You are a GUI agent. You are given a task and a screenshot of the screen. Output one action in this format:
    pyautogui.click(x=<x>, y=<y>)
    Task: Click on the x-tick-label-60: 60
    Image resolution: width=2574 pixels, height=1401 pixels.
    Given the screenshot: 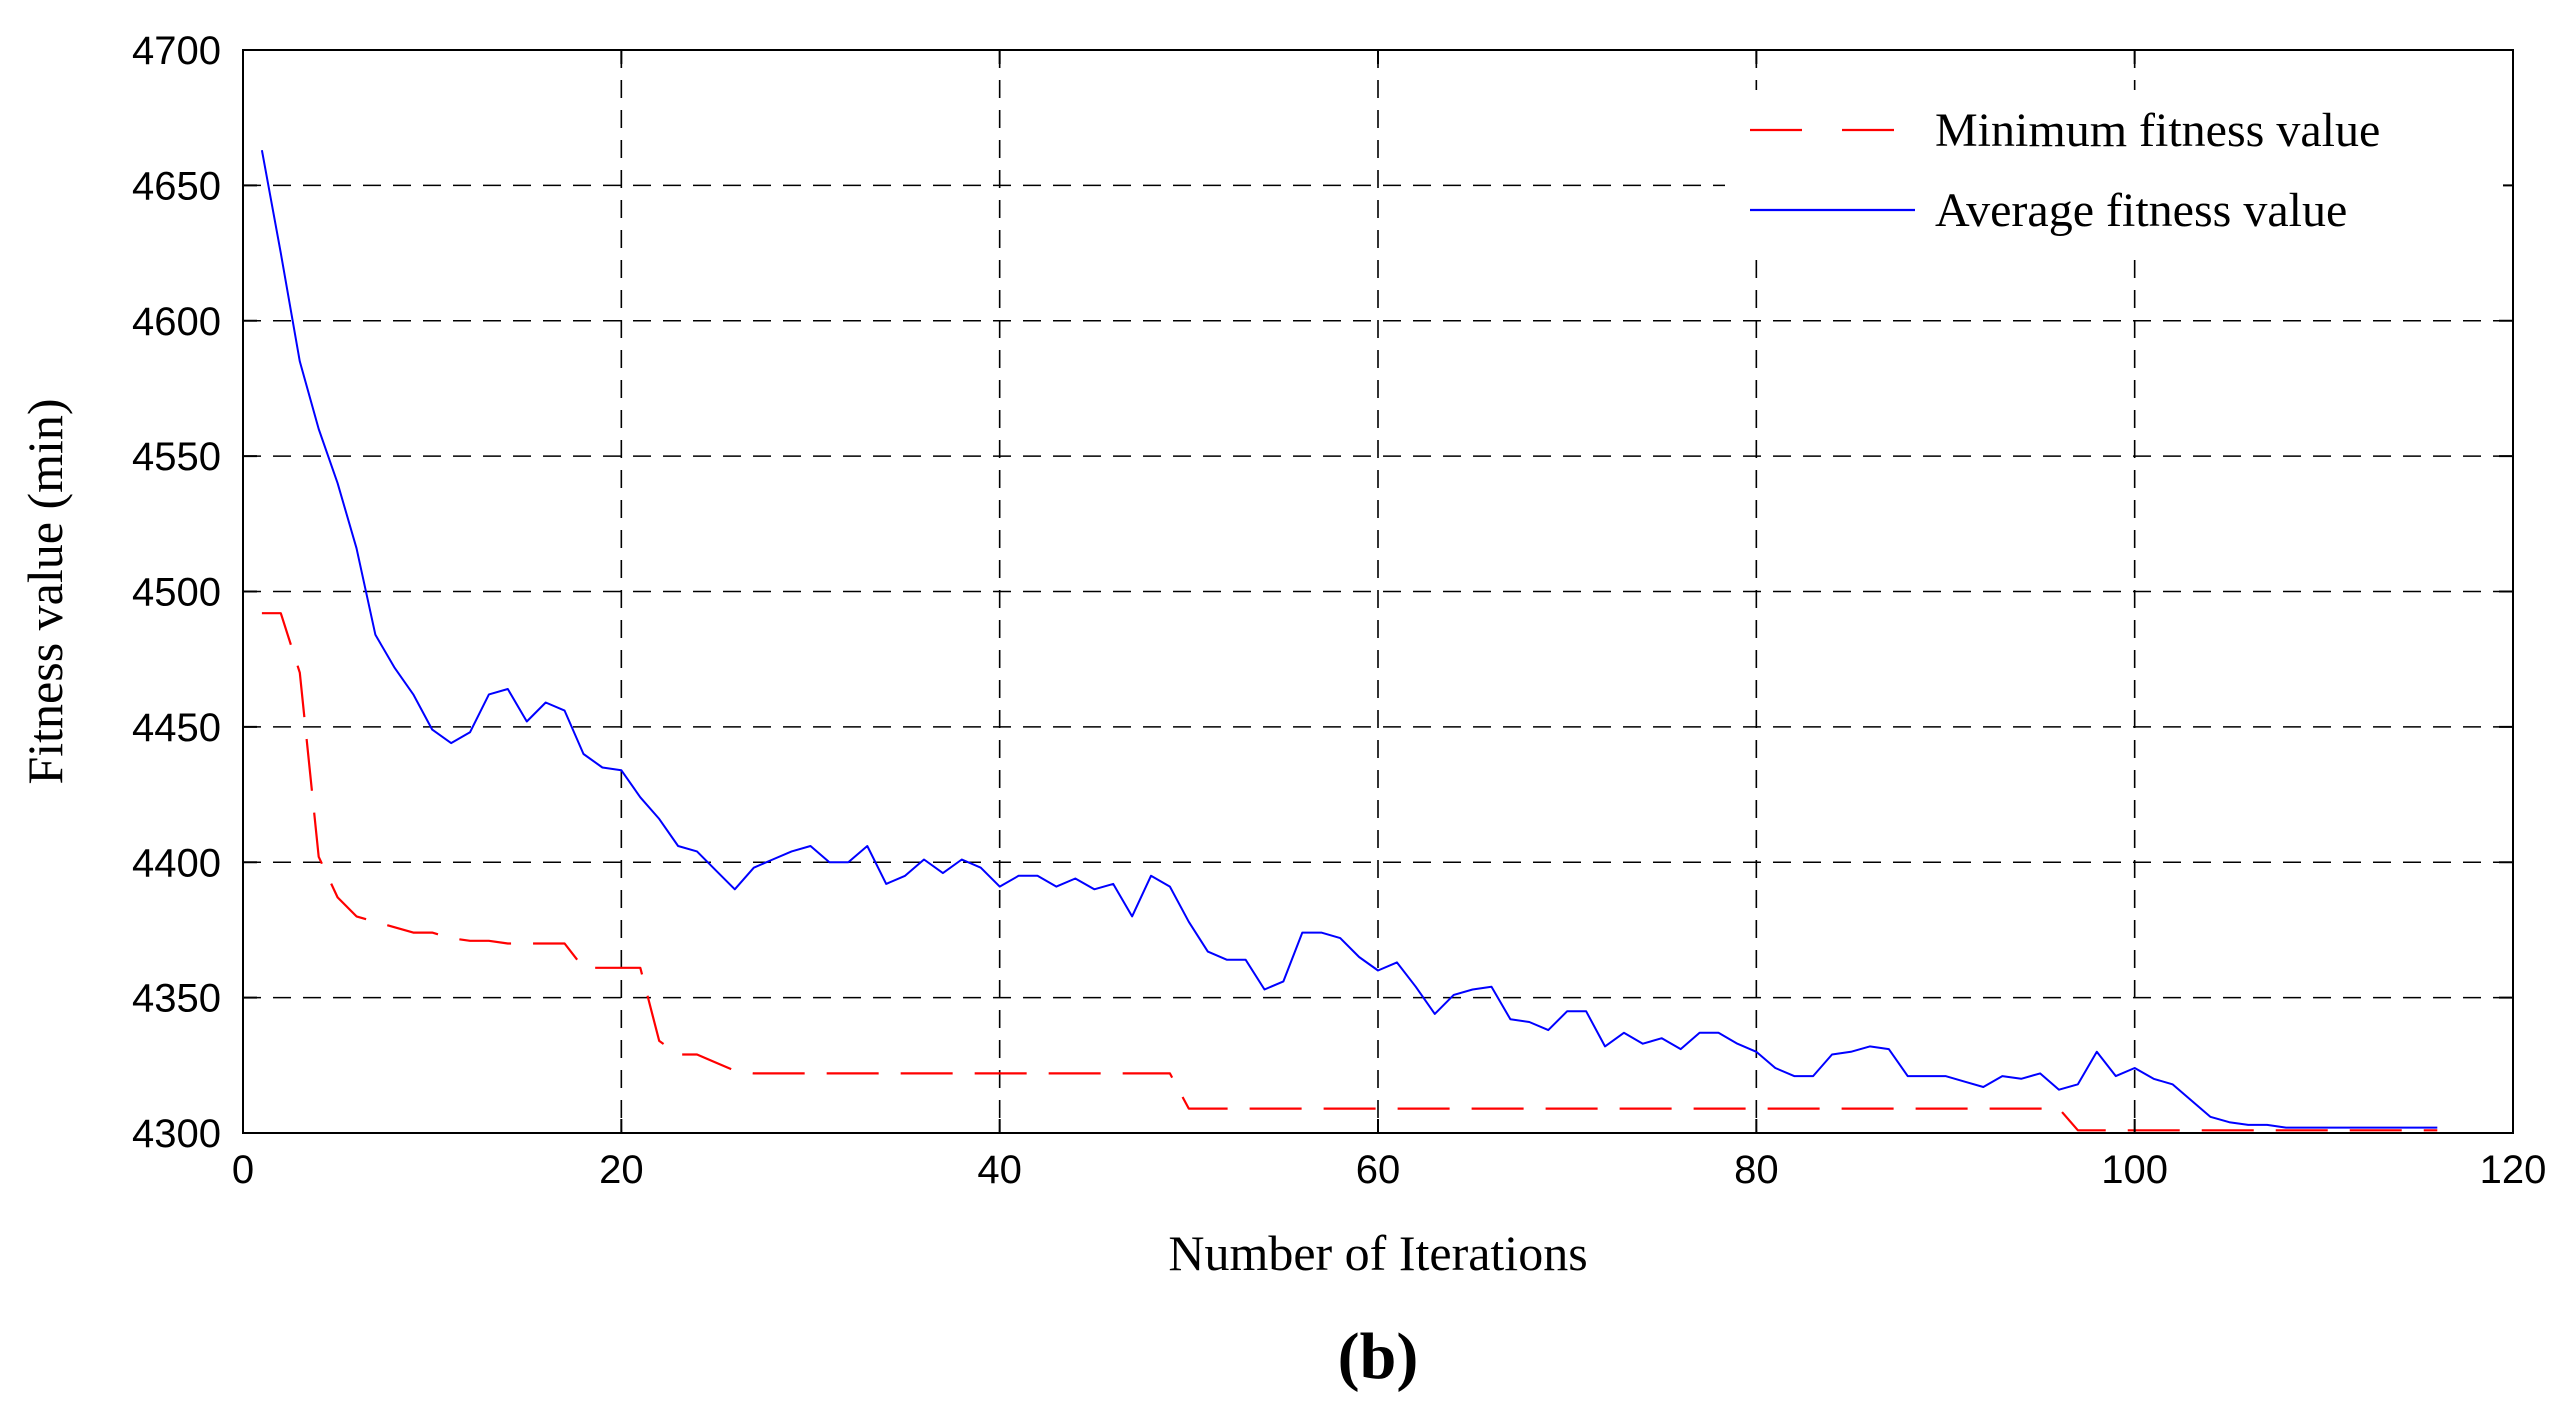 What is the action you would take?
    pyautogui.click(x=1378, y=1170)
    